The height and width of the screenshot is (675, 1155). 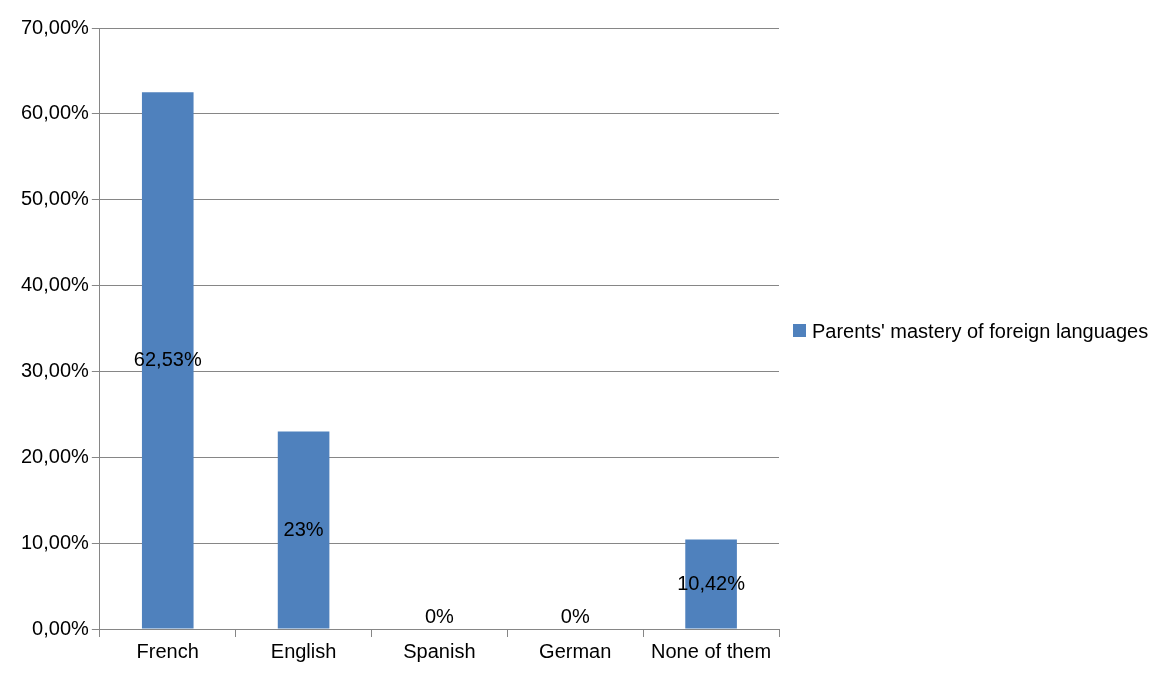 I want to click on x-tick-label: None of them, so click(x=711, y=650).